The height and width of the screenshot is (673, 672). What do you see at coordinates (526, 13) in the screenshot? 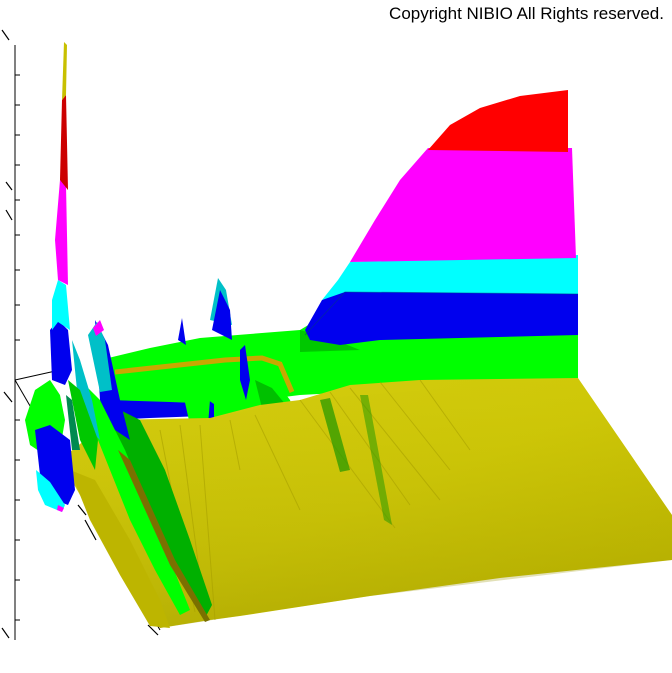
I see `copyright-notice: Copyright NIBIO All Rights reserved.` at bounding box center [526, 13].